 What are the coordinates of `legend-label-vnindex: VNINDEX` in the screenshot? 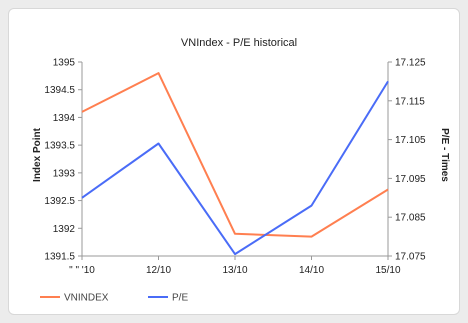 It's located at (86, 298).